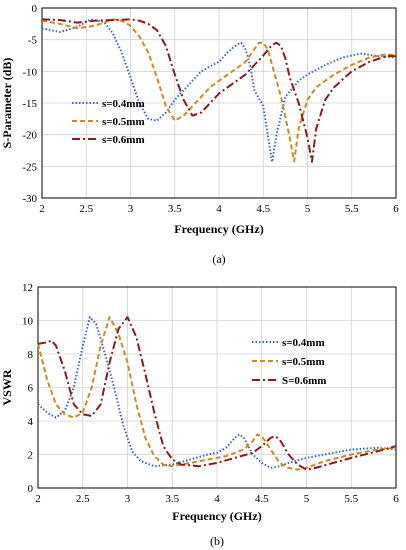  Describe the element at coordinates (29, 72) in the screenshot. I see `y-tick-label: -10` at that location.